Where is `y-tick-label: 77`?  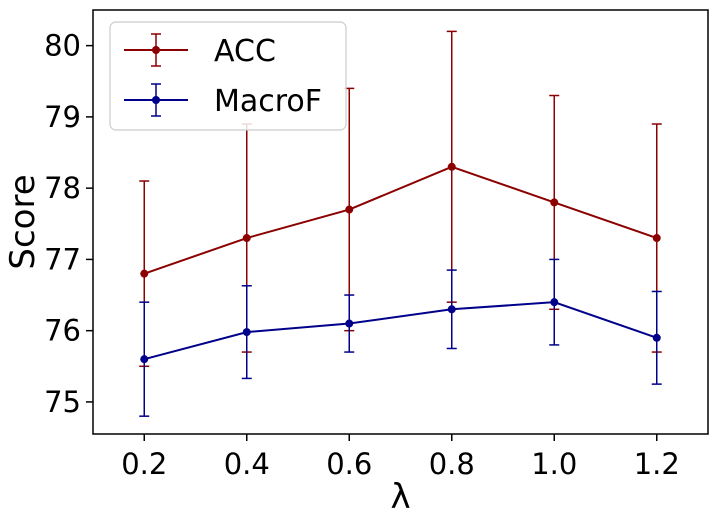 y-tick-label: 77 is located at coordinates (62, 259).